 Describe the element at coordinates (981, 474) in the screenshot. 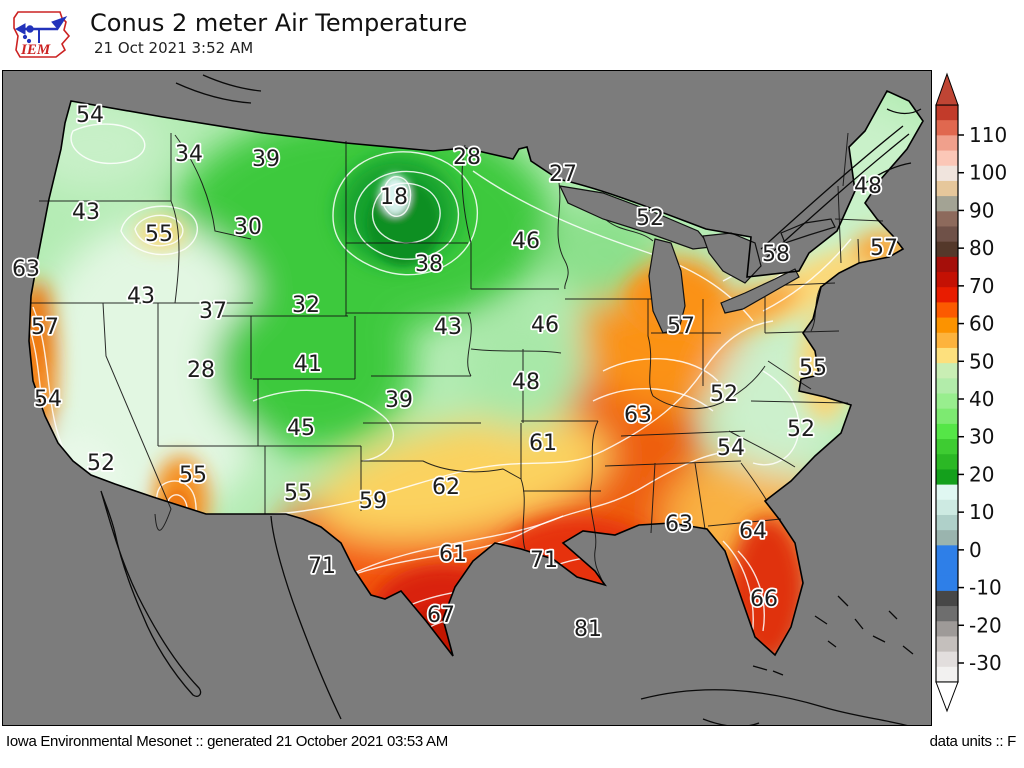

I see `colorbar-tick-label: 20` at that location.